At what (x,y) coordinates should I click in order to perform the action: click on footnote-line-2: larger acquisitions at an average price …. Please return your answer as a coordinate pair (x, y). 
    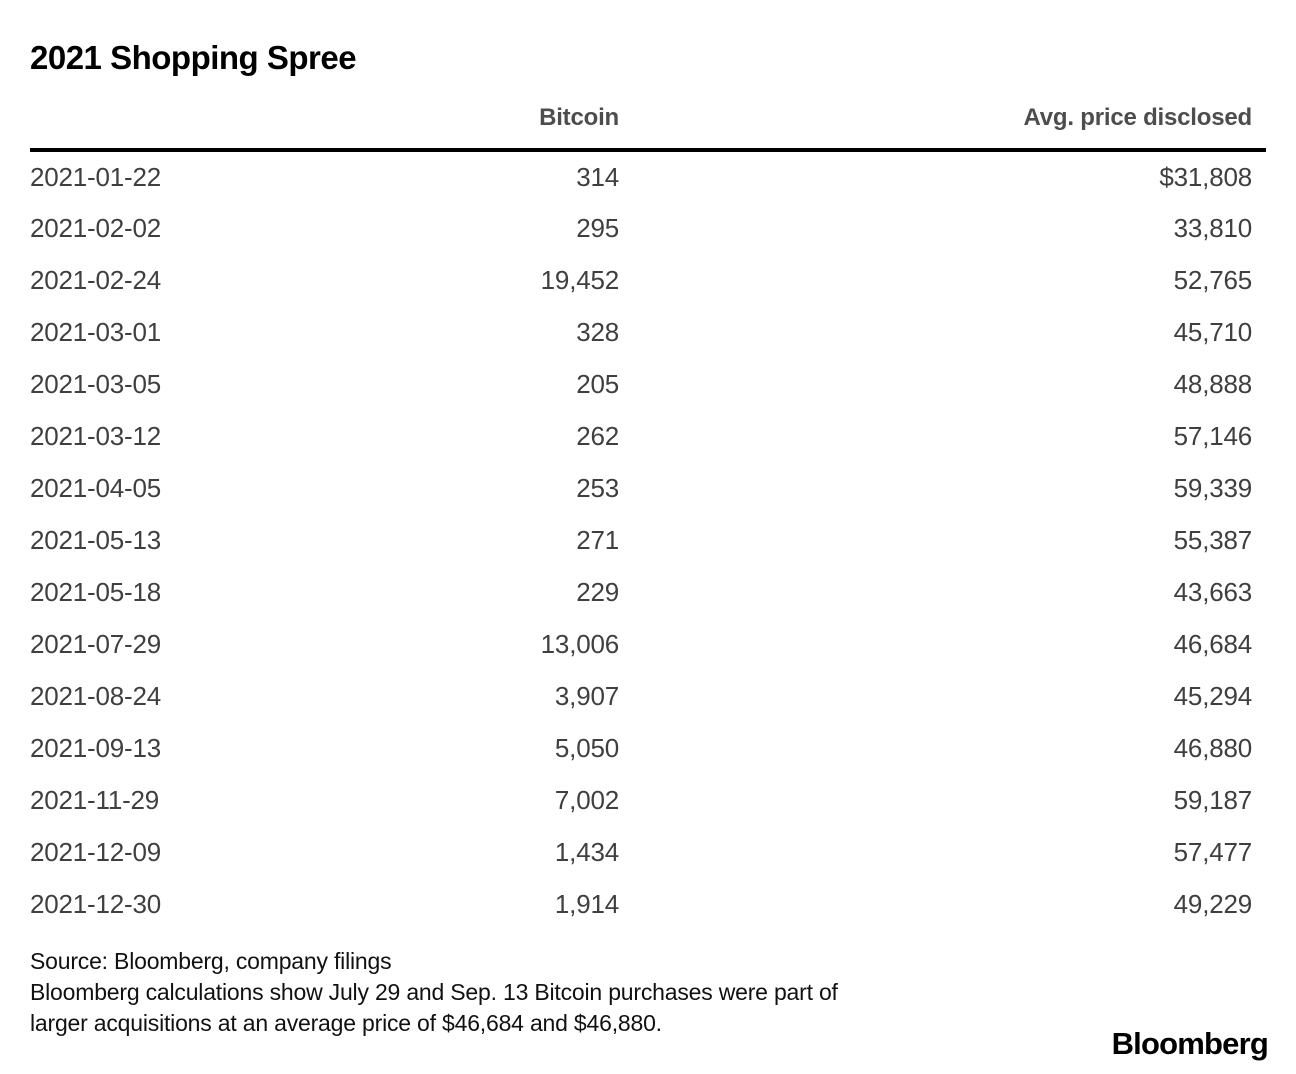
    Looking at the image, I should click on (346, 1023).